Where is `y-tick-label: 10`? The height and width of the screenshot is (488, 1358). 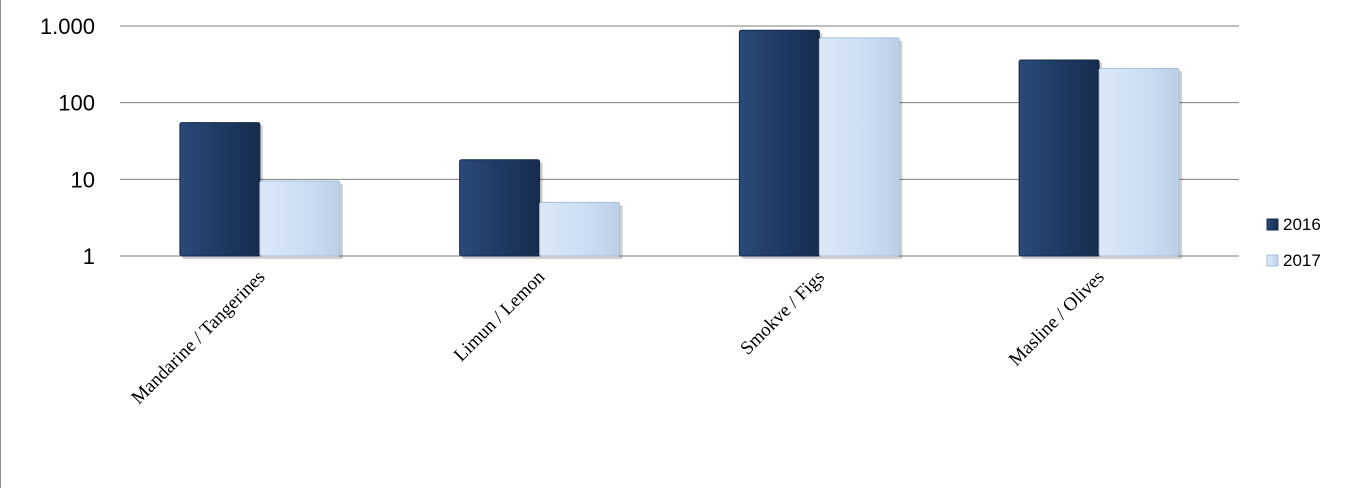
y-tick-label: 10 is located at coordinates (83, 179).